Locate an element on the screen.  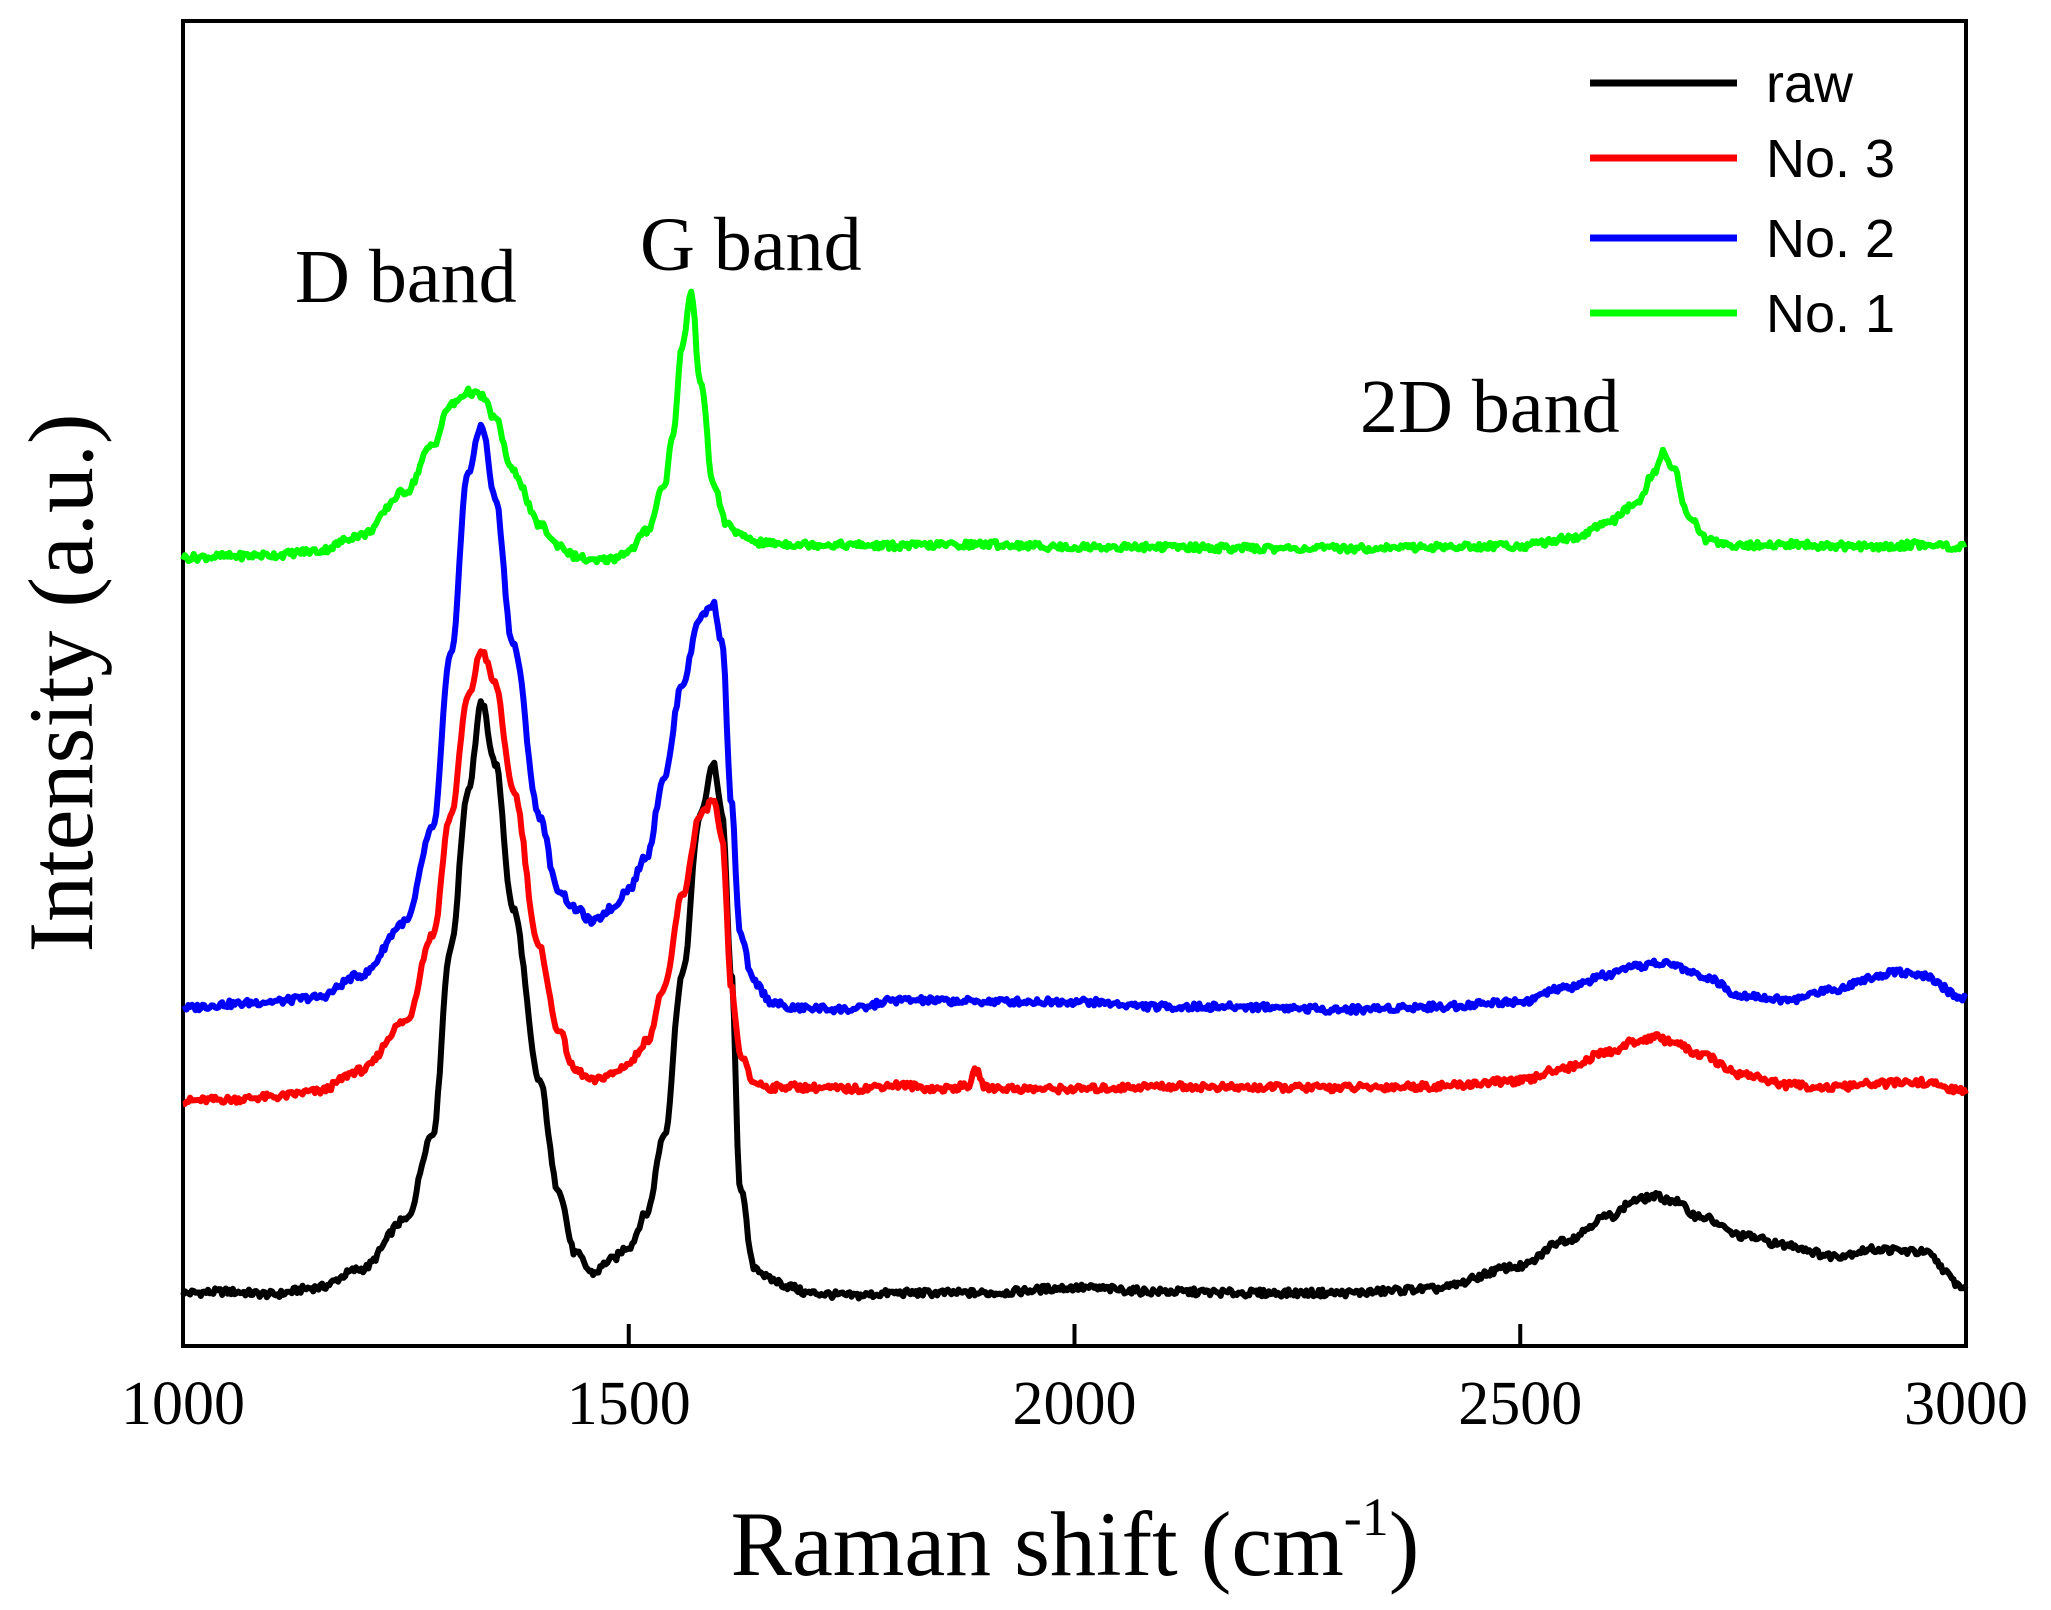
x-axis-label: Raman shift (cm-1) is located at coordinates (1075, 1541).